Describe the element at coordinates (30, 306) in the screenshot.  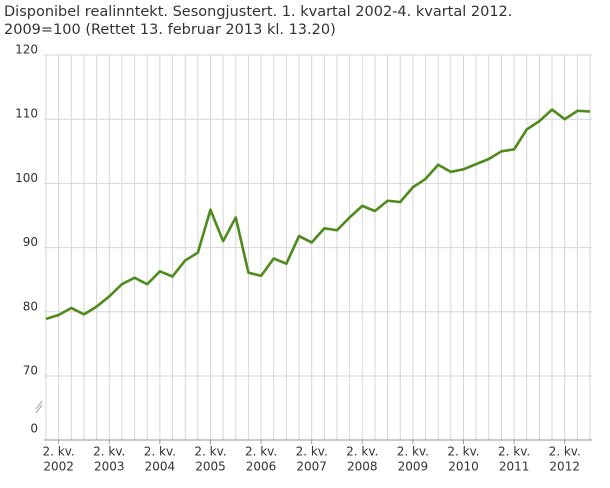
I see `y-tick-label: 80` at that location.